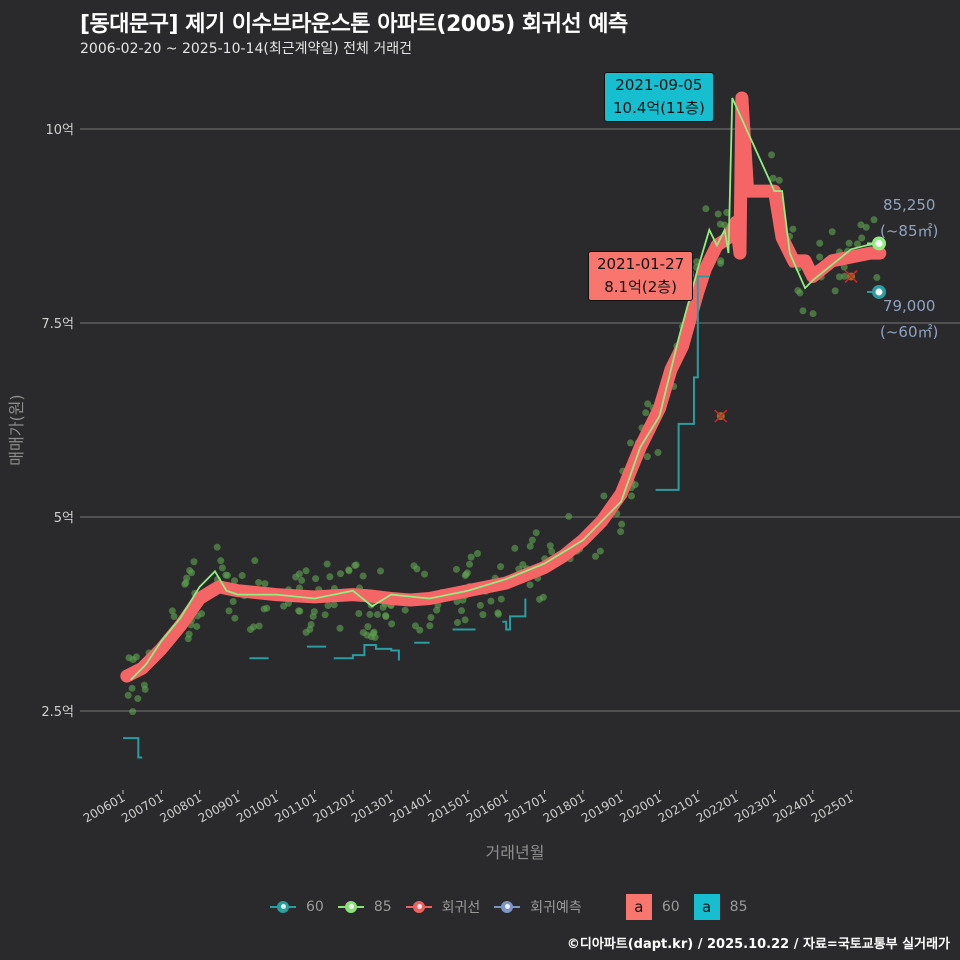 Image resolution: width=960 pixels, height=960 pixels. Describe the element at coordinates (538, 907) in the screenshot. I see `legend-item-prediction: 회귀예측` at that location.